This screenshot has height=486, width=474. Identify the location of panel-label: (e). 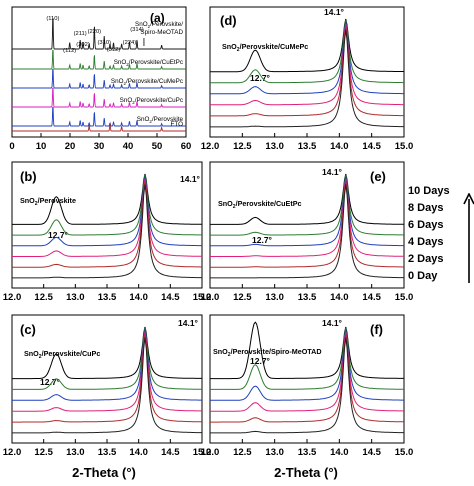
(378, 176).